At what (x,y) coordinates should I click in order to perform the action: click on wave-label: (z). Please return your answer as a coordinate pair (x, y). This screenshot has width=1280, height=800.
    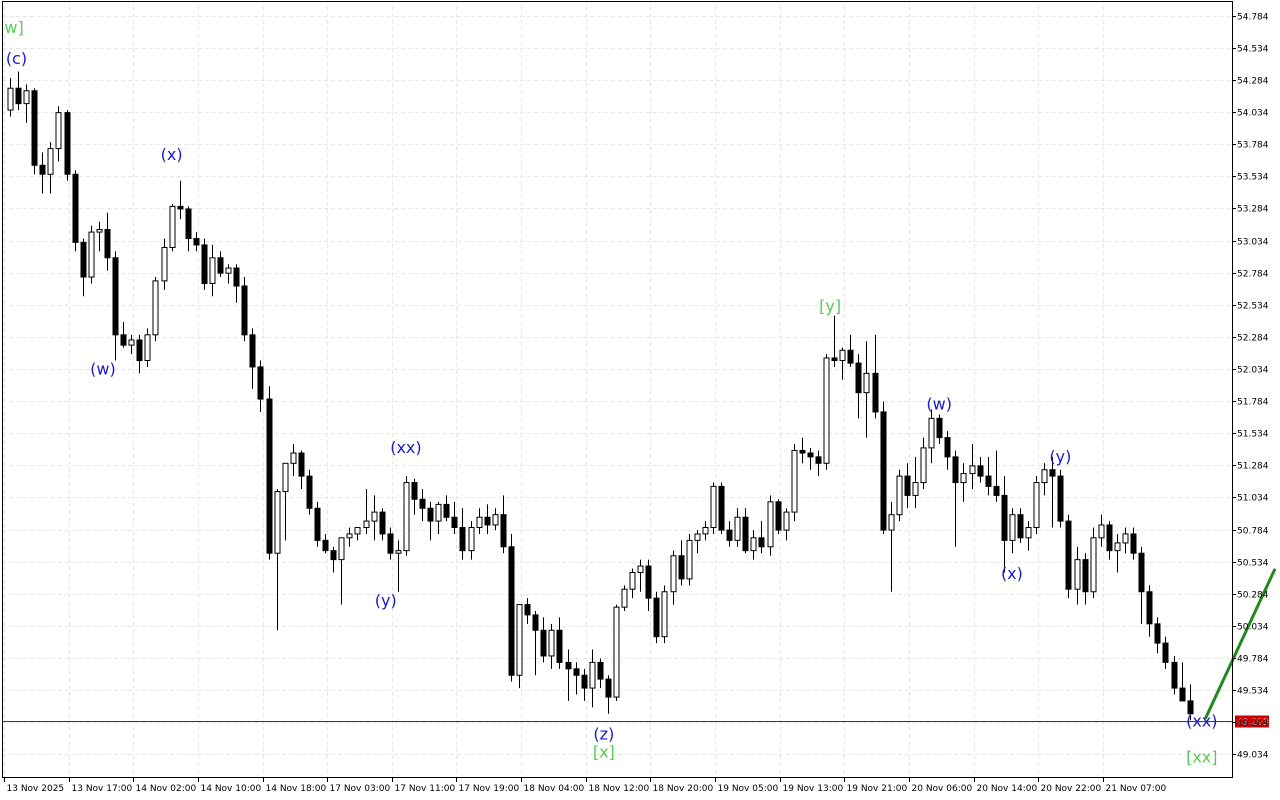
    Looking at the image, I should click on (603, 733).